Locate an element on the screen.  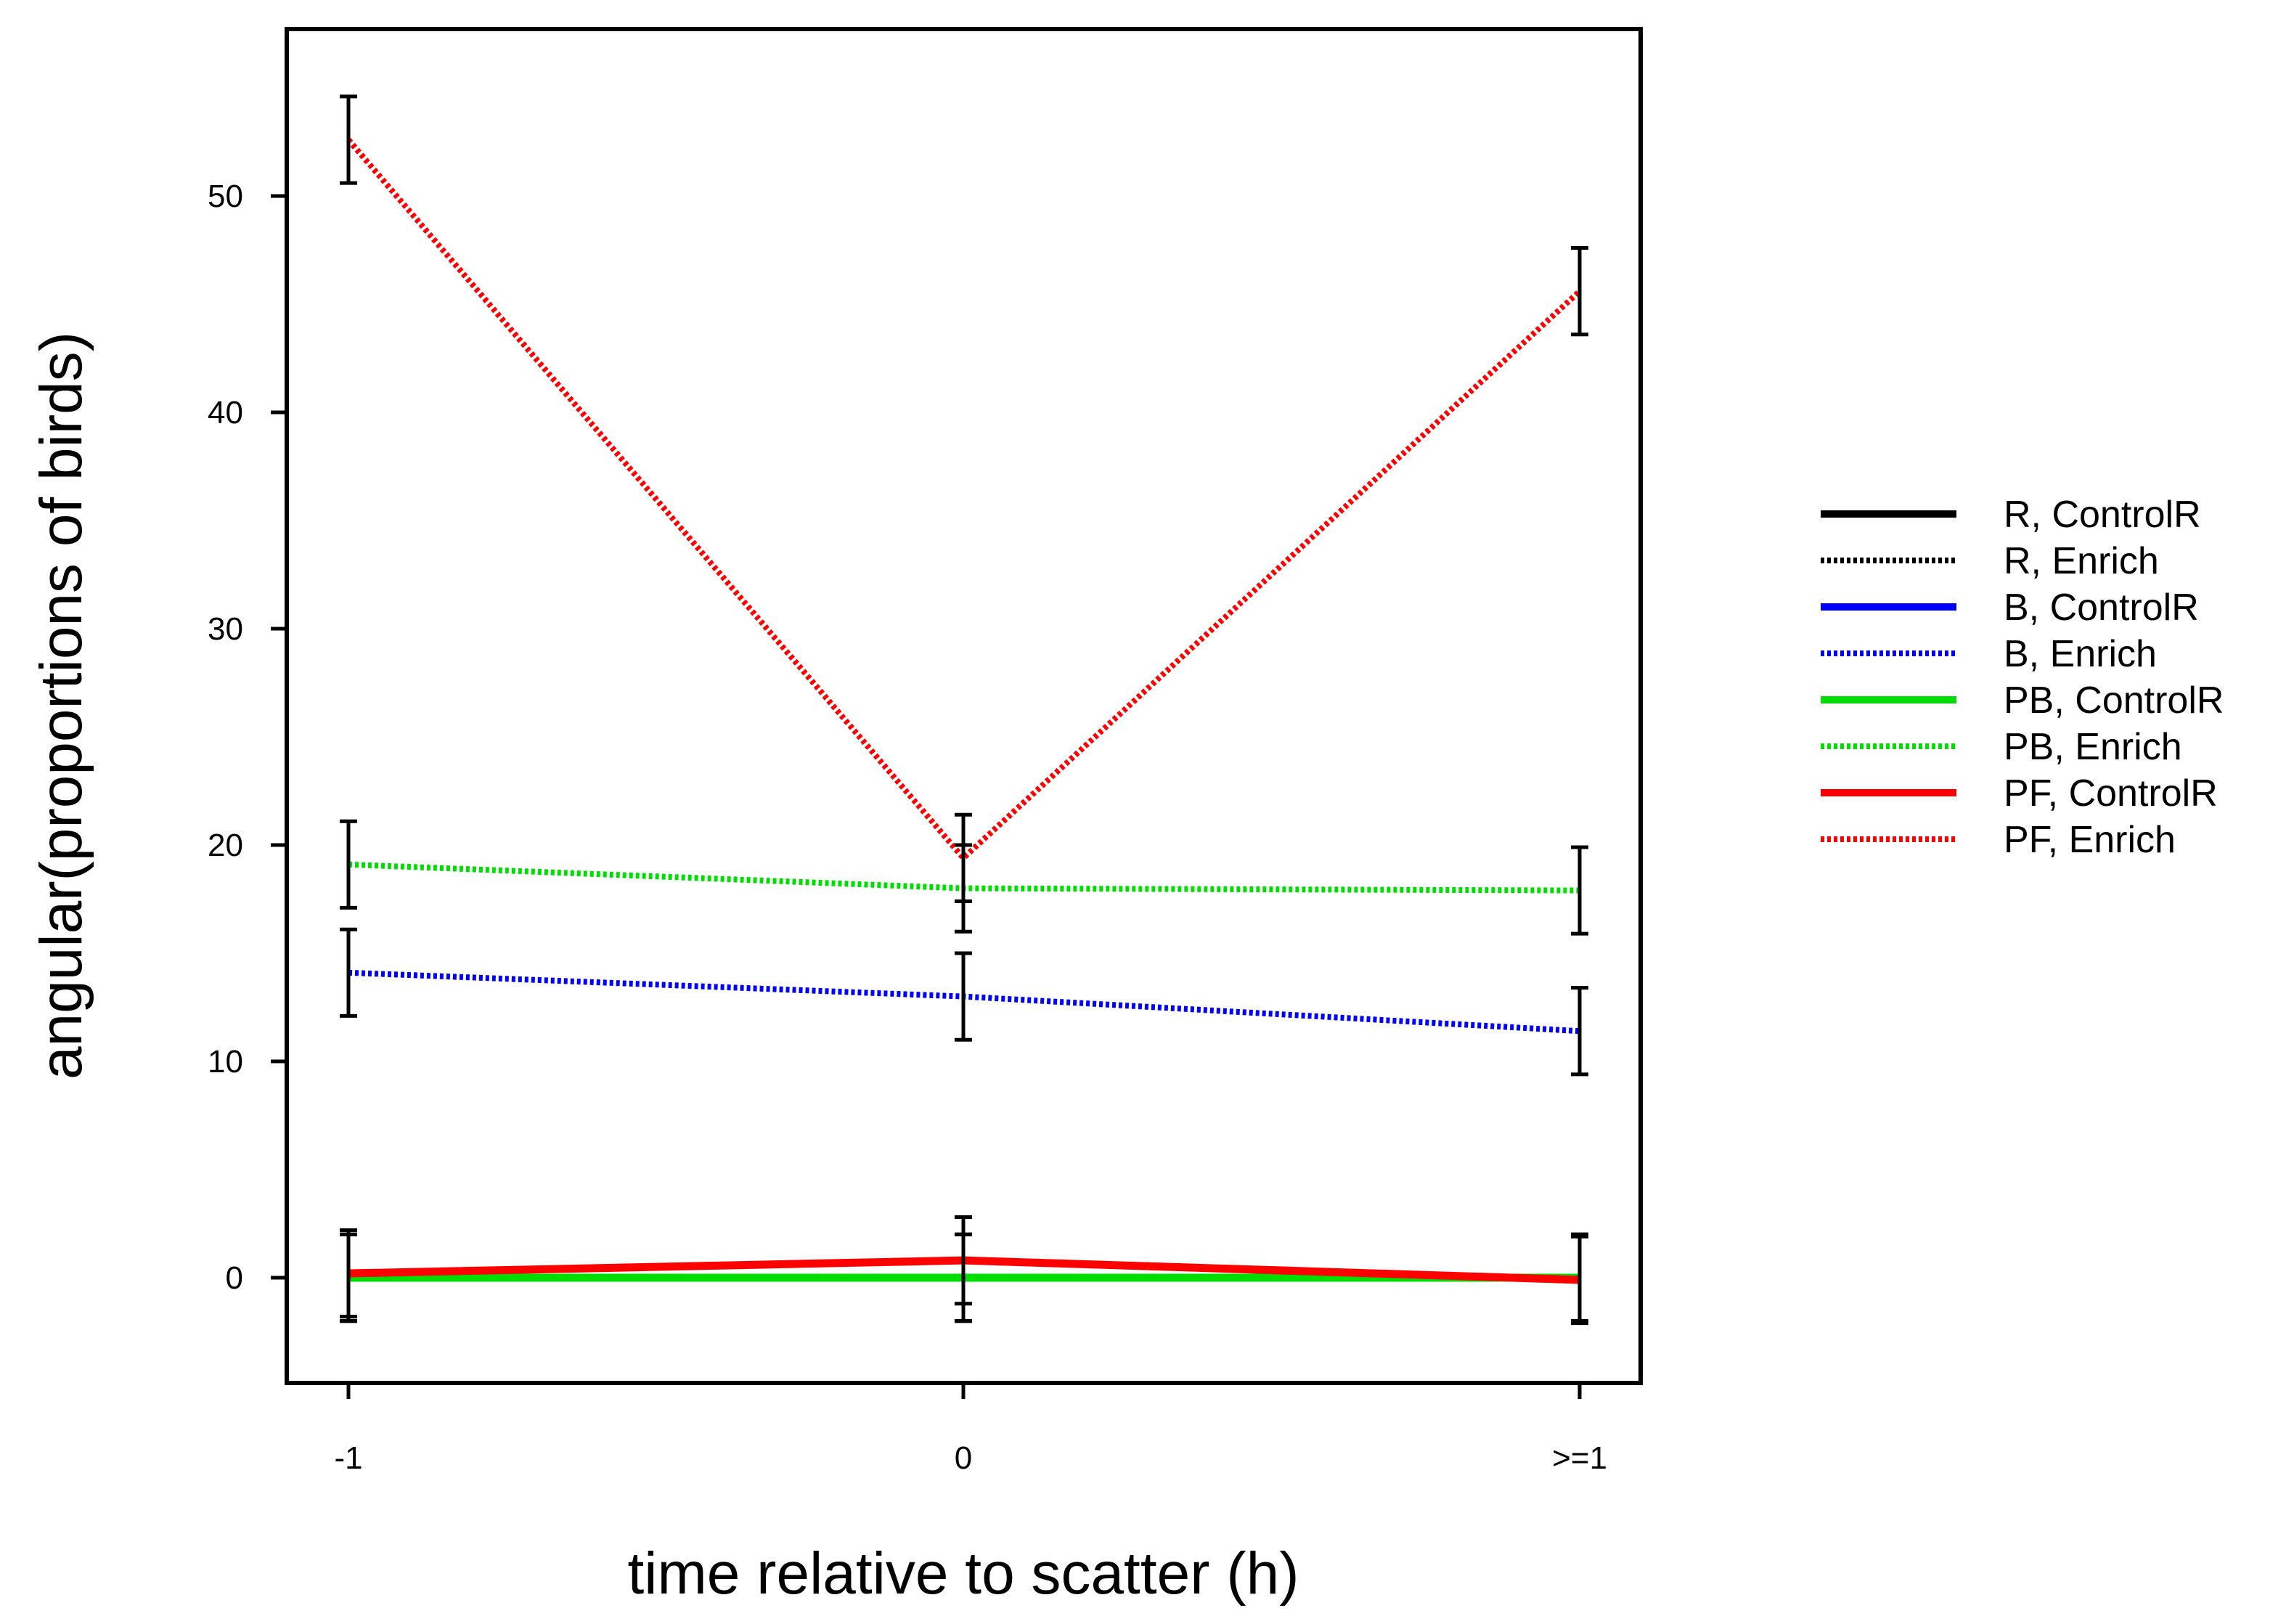
x-axis-title: time relative to scatter (h) is located at coordinates (963, 1574).